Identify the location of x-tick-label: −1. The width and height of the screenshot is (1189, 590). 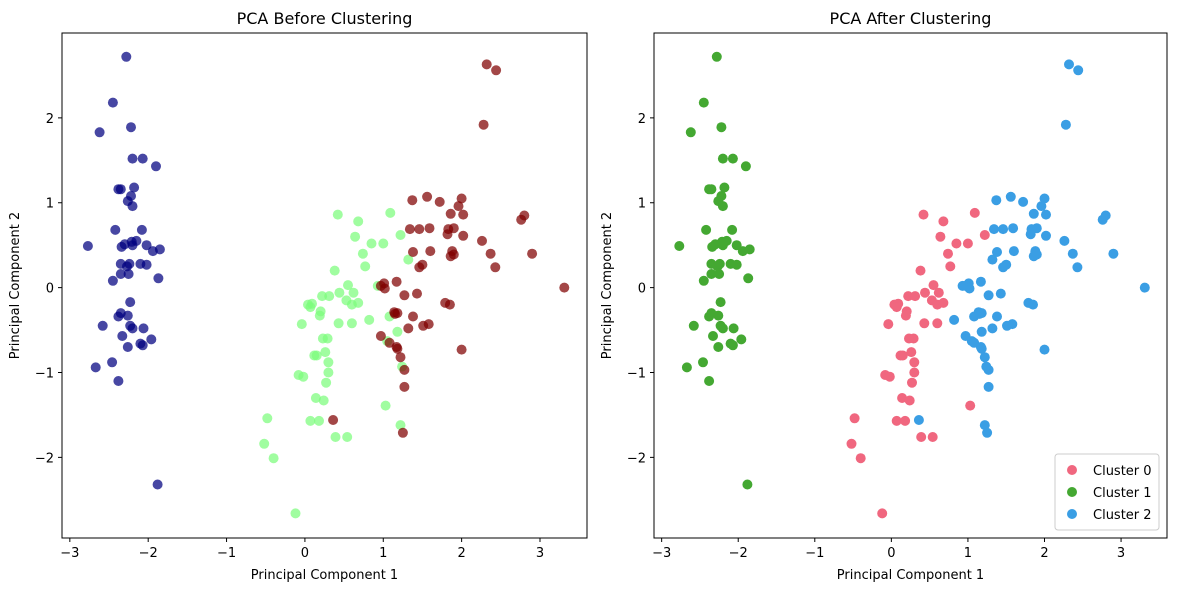
(226, 553).